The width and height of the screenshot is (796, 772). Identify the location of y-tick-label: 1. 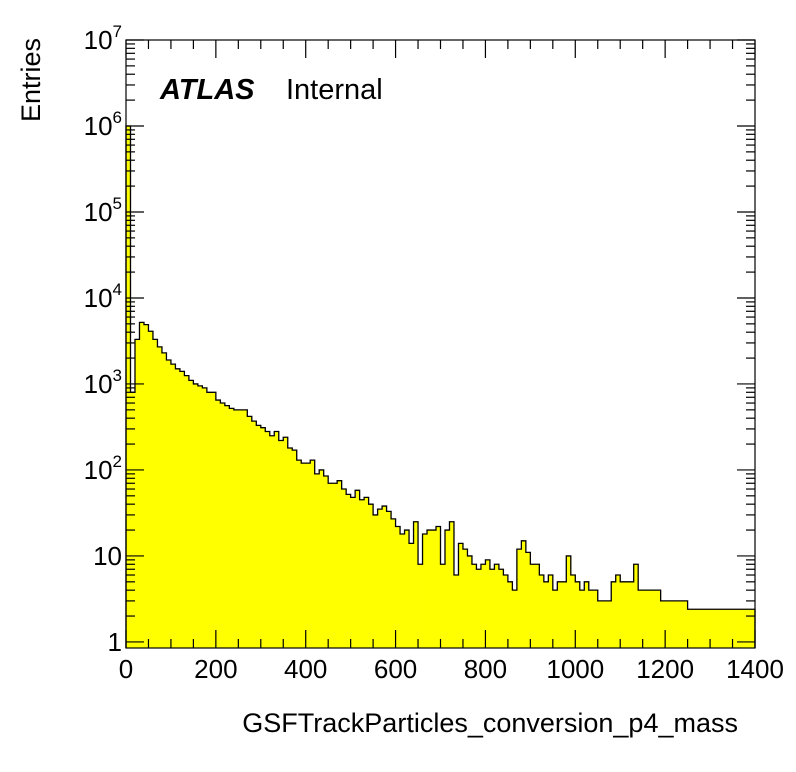
(115, 642).